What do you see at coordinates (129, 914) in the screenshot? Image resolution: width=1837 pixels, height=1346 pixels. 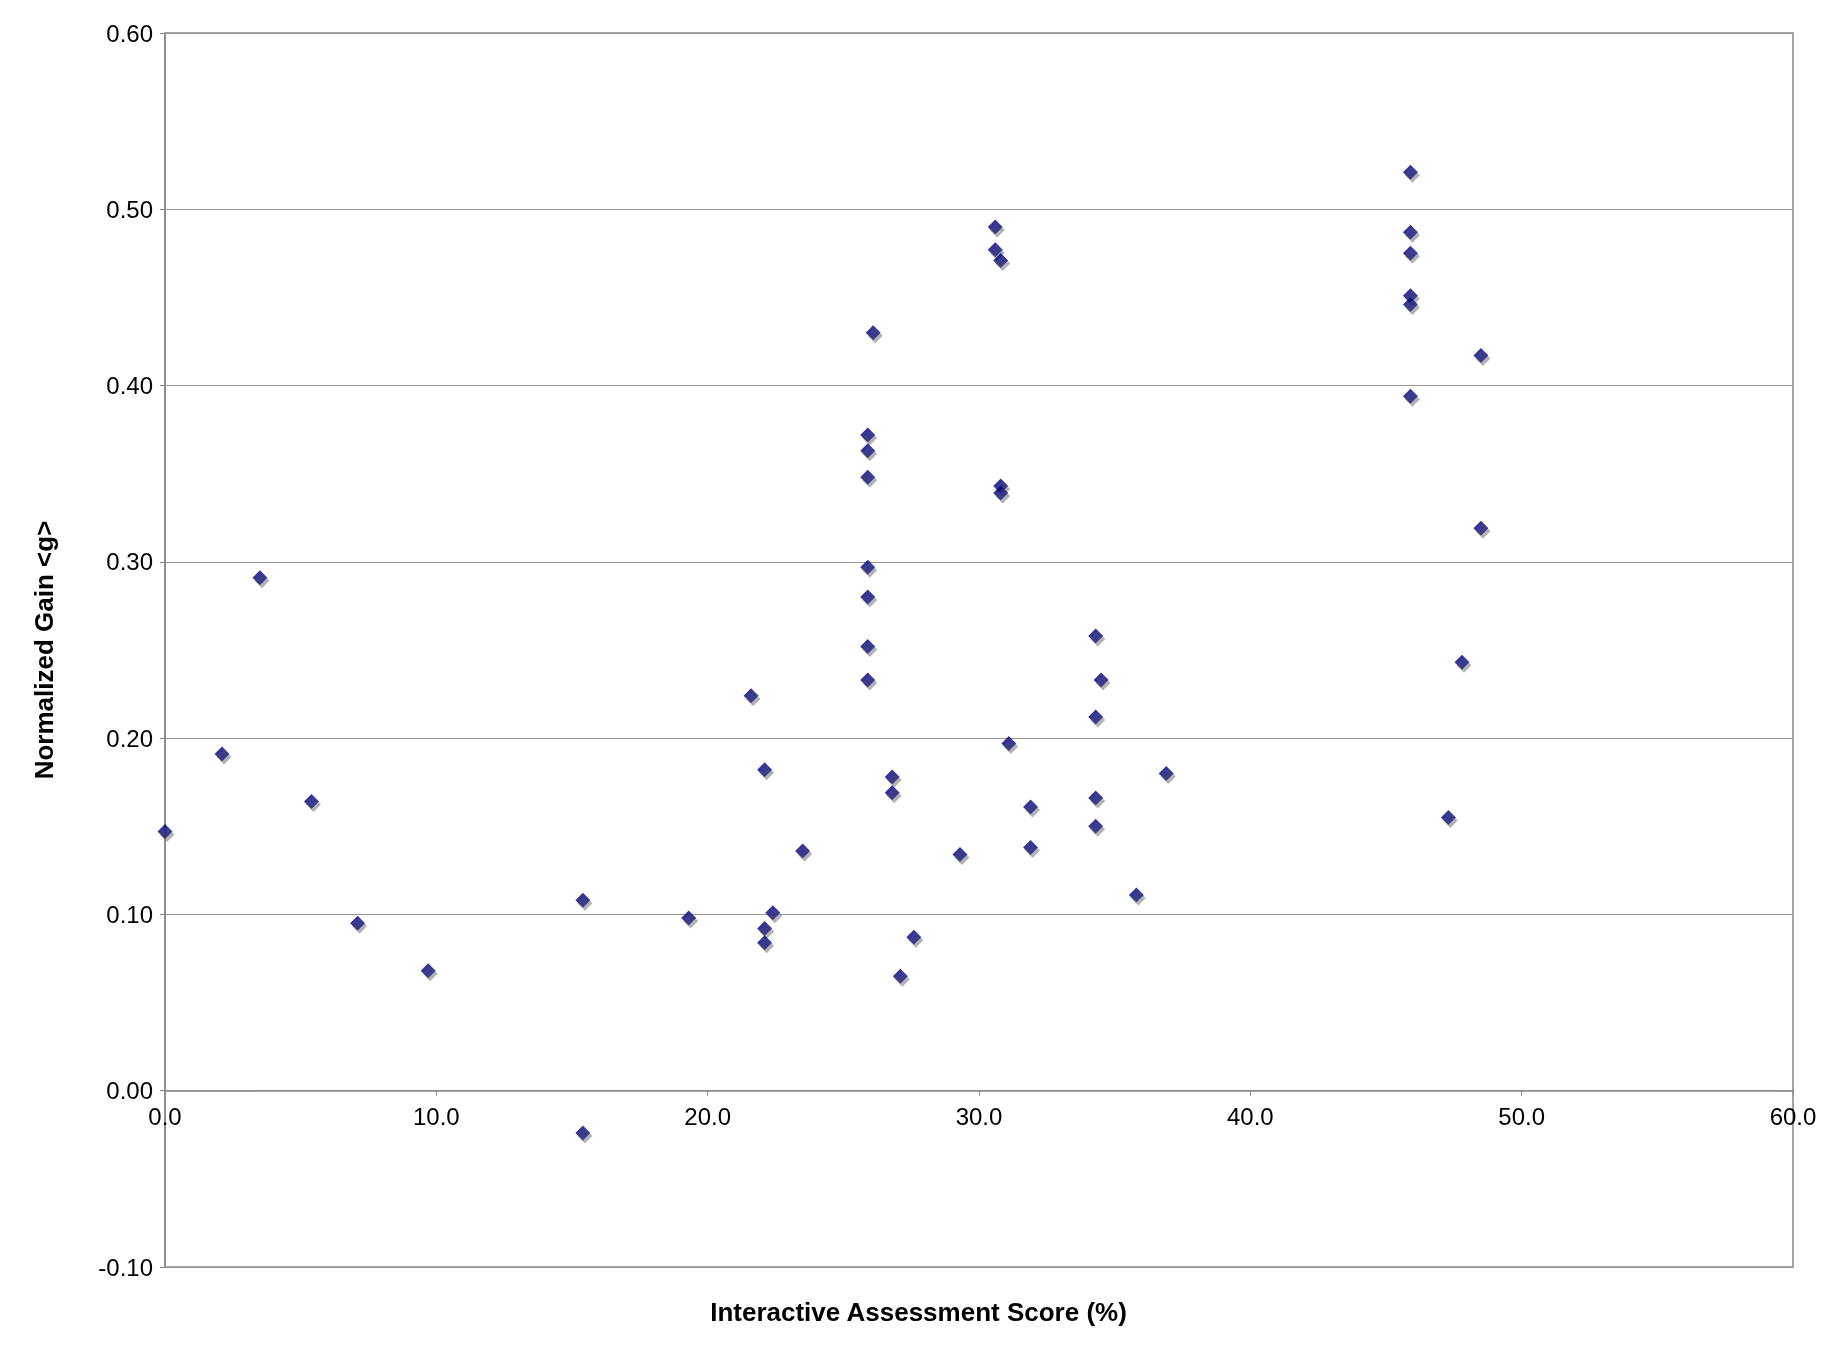 I see `y-tick-label: 0.10` at bounding box center [129, 914].